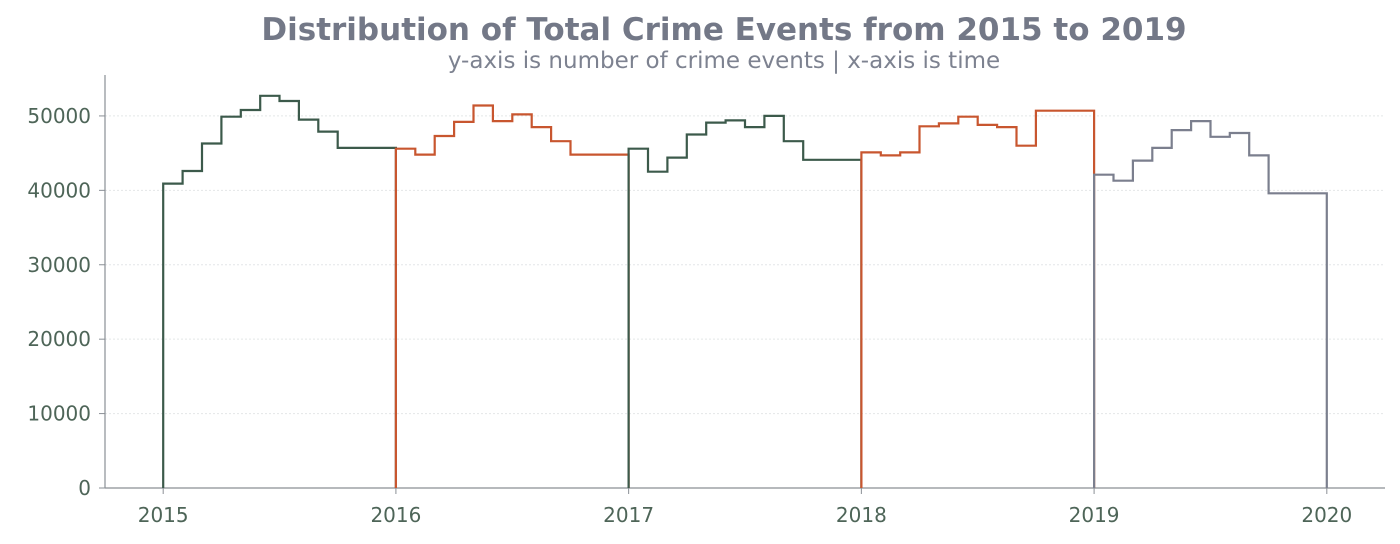  What do you see at coordinates (59, 190) in the screenshot?
I see `y-tick-label: 40000` at bounding box center [59, 190].